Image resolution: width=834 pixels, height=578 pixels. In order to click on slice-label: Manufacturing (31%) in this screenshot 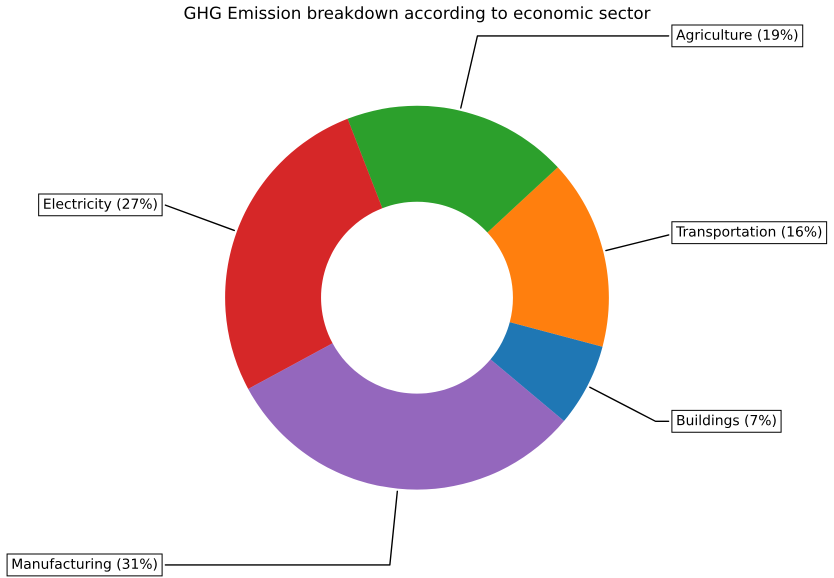, I will do `click(84, 565)`.